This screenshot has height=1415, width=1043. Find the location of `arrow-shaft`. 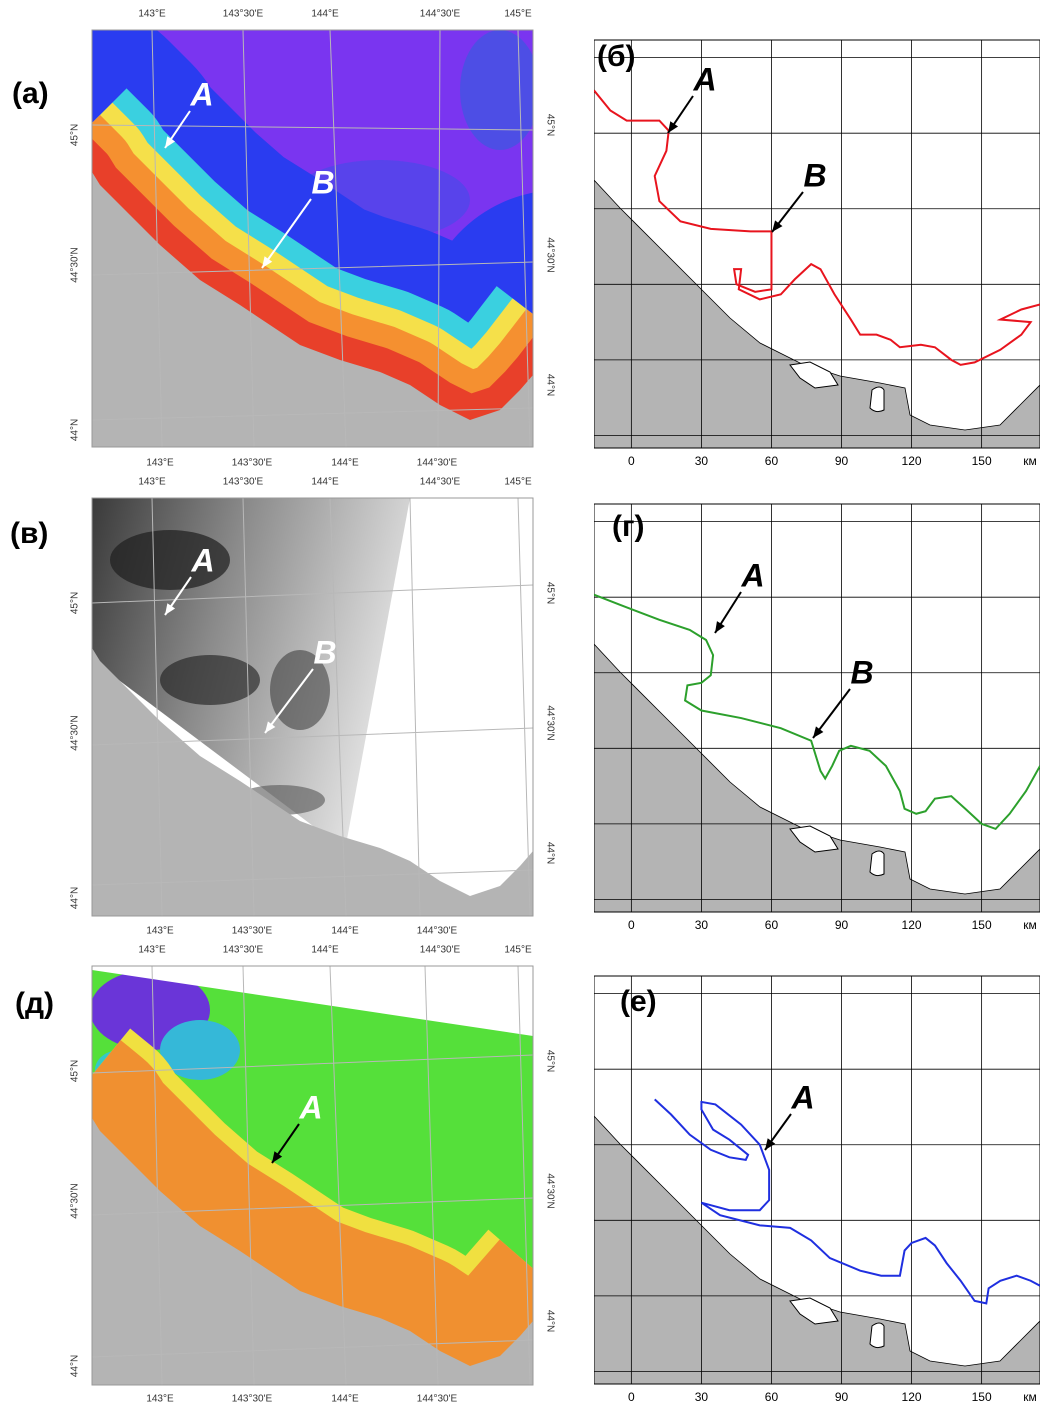

arrow-shaft is located at coordinates (289, 701).